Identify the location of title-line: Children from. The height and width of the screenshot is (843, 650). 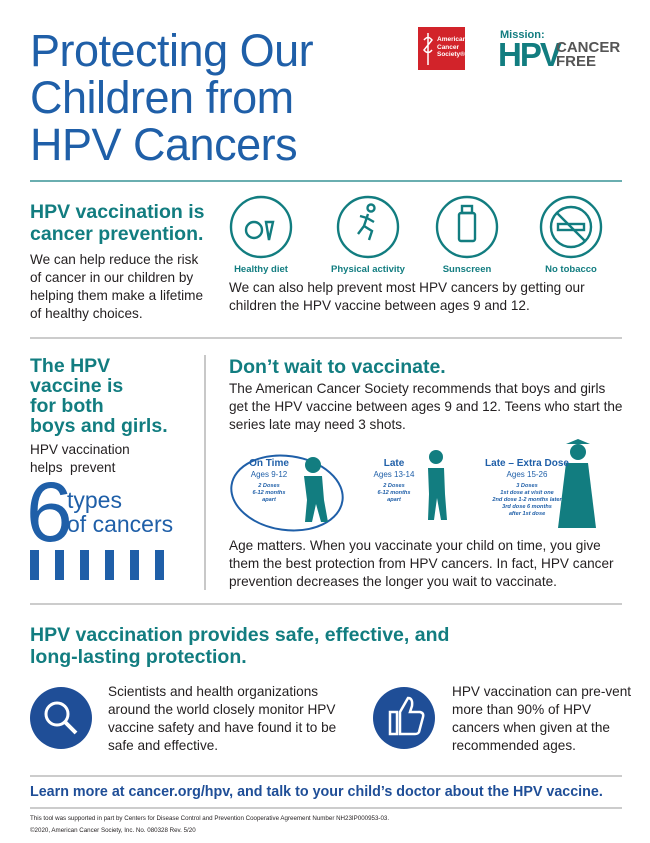
(162, 97).